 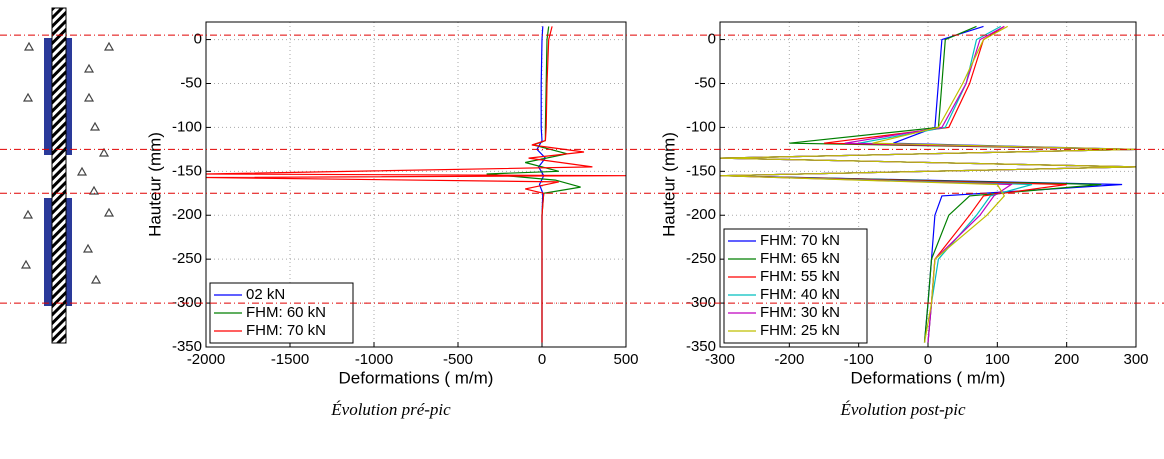 I want to click on x-tick-label: -300, so click(x=720, y=359).